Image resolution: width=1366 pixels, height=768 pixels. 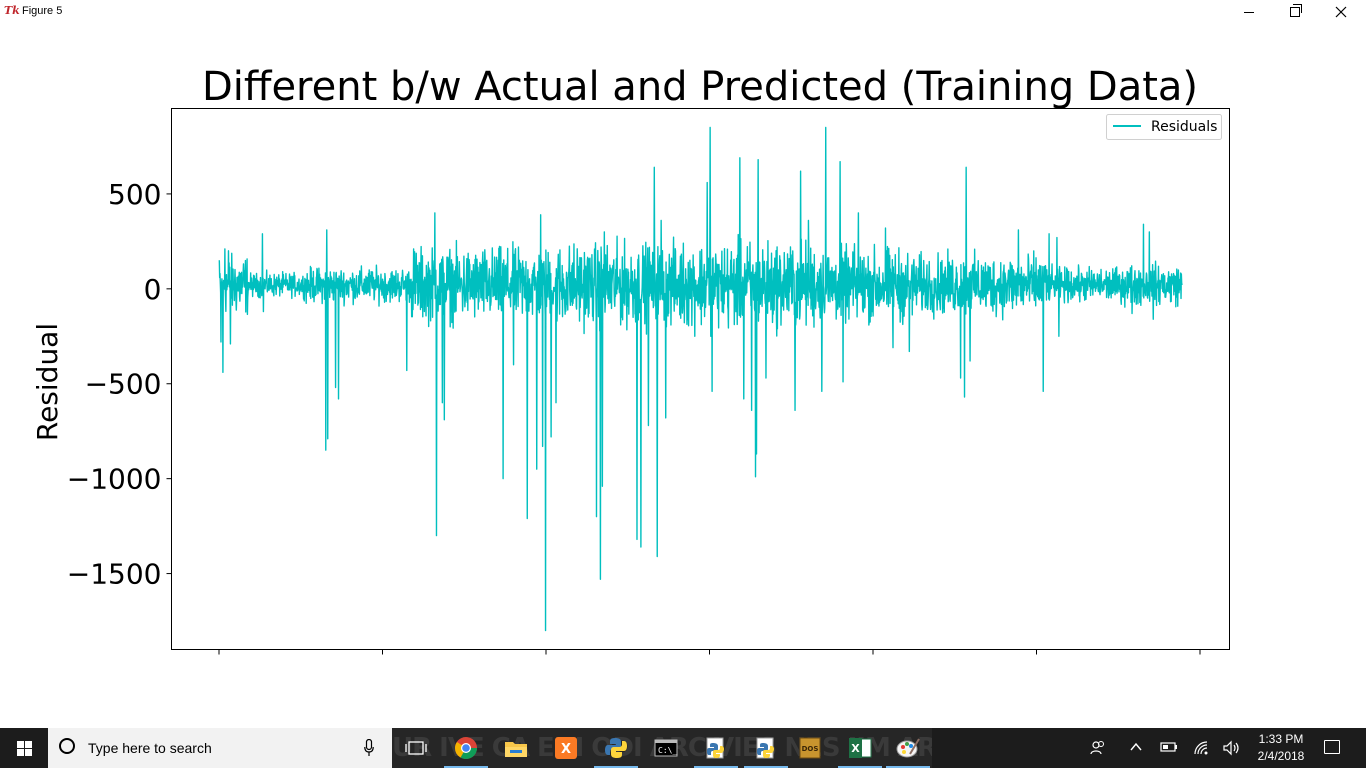 I want to click on svg-text: C:\_, so click(x=667, y=750).